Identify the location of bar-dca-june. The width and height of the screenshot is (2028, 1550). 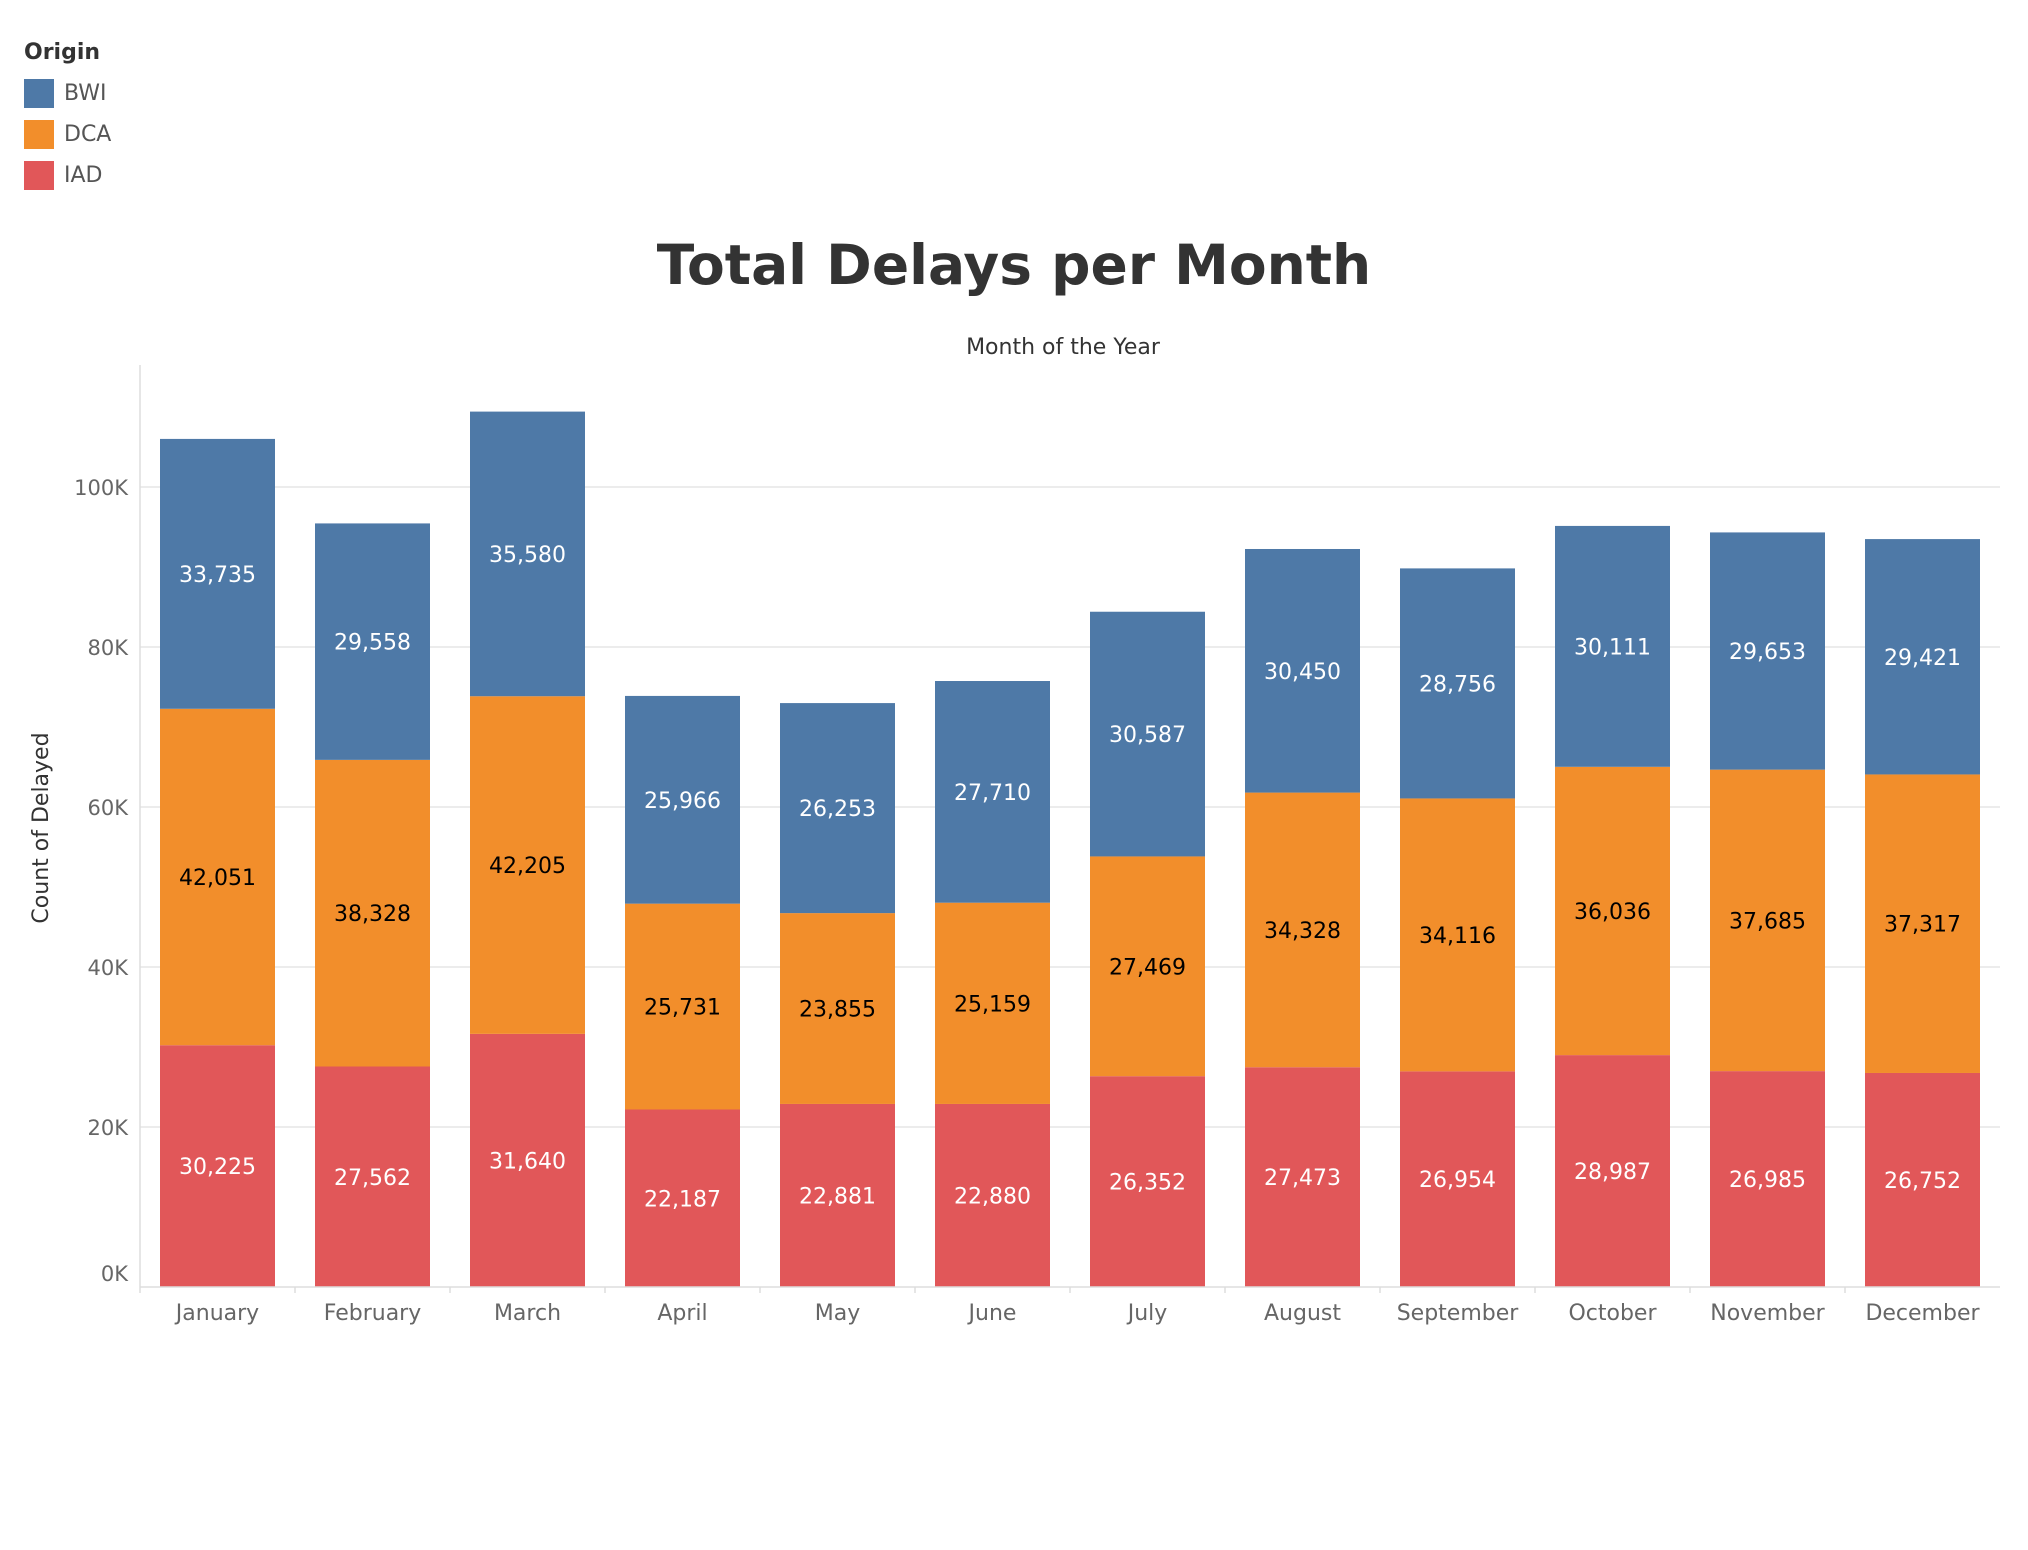
(992, 1003).